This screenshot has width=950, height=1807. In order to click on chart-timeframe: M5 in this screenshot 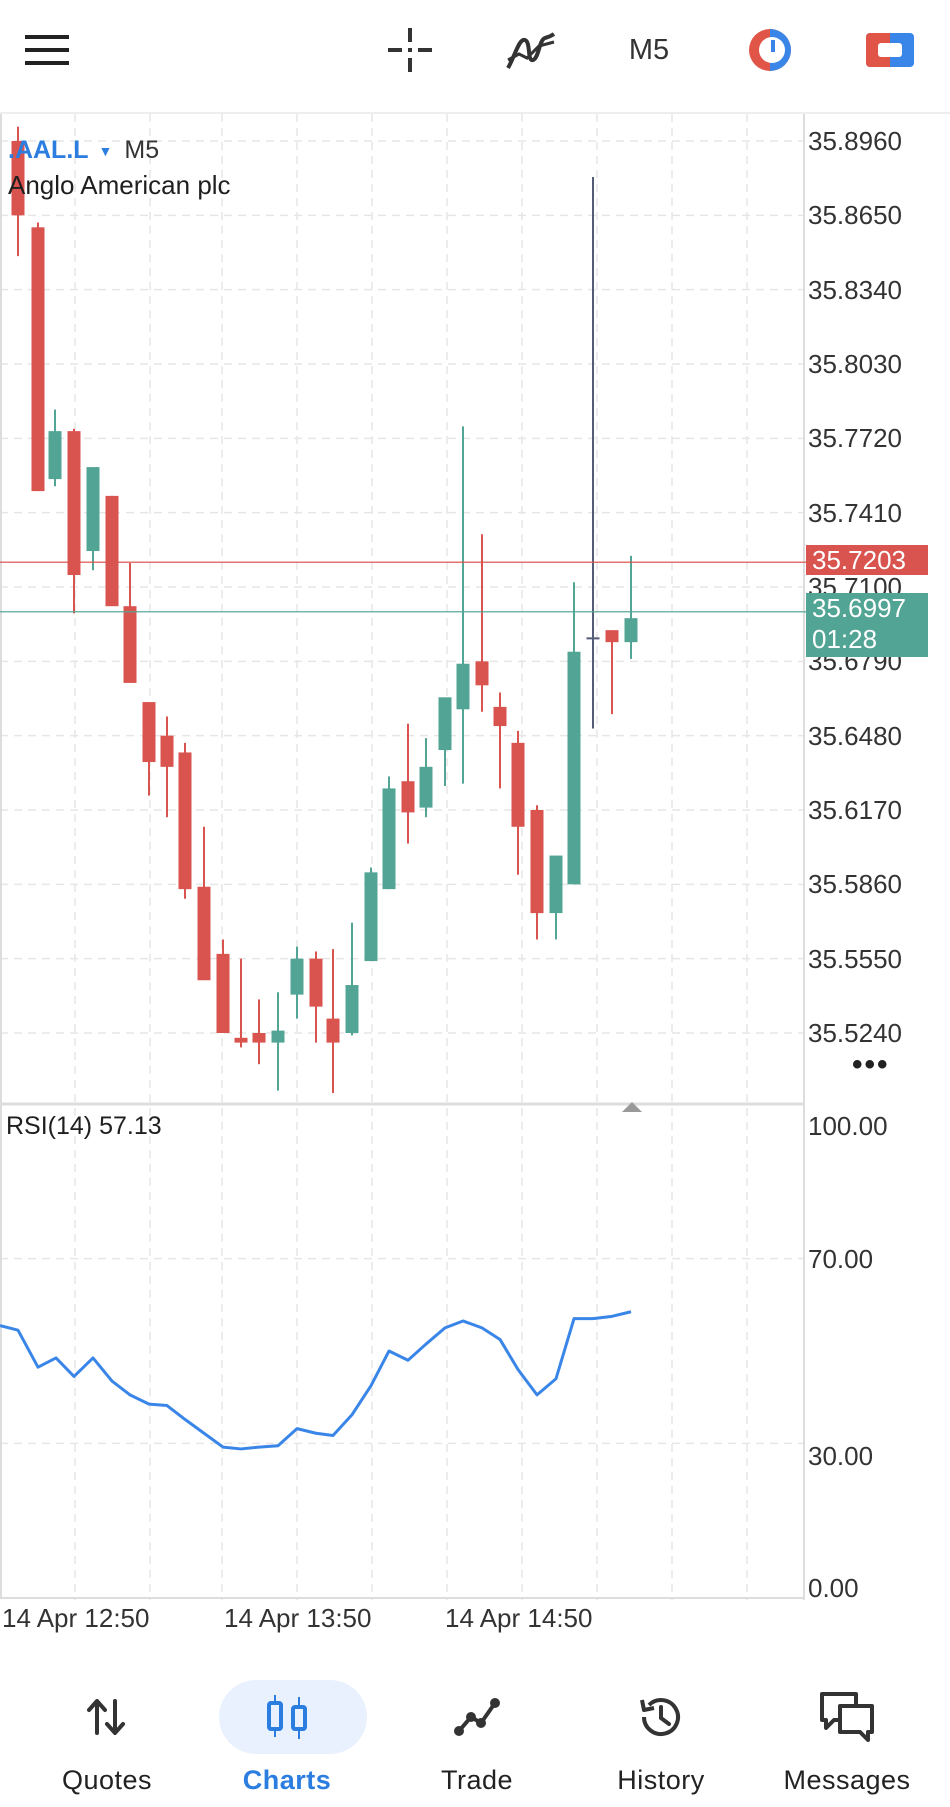, I will do `click(142, 150)`.